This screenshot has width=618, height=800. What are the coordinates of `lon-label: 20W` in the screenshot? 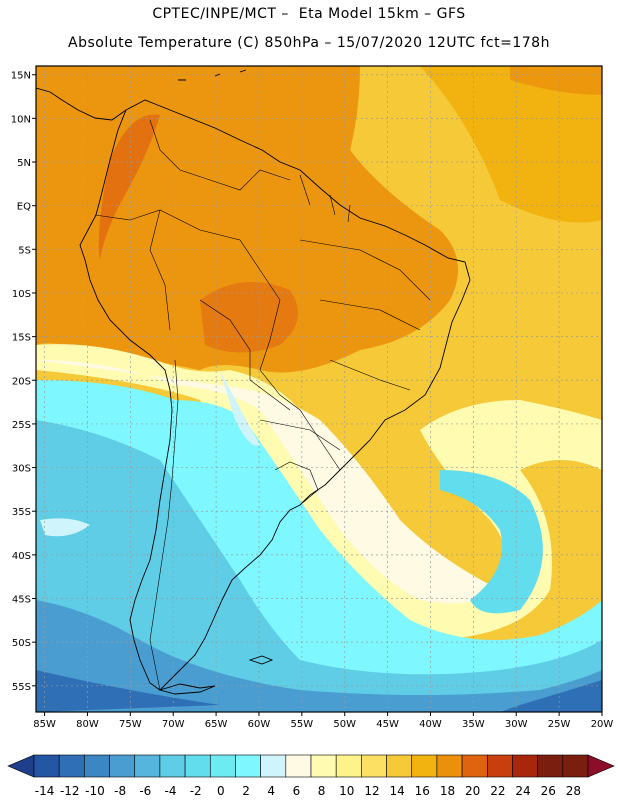 It's located at (602, 724).